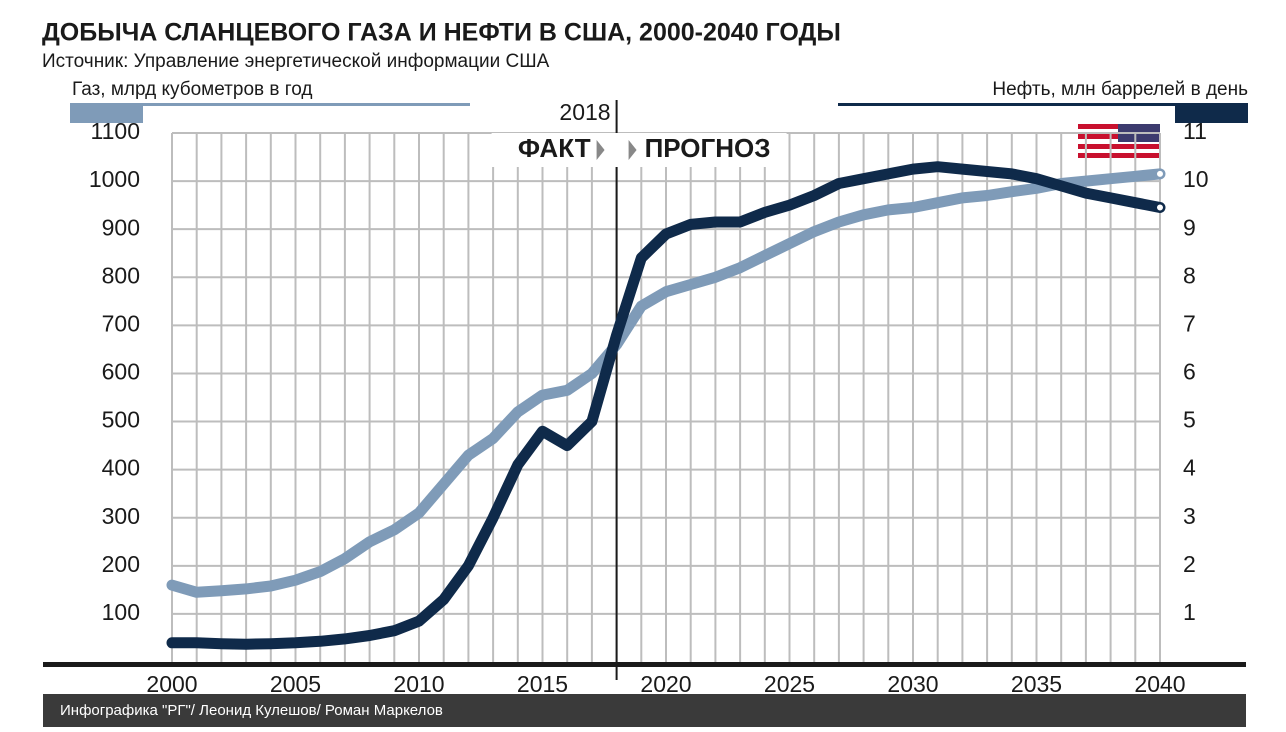 This screenshot has height=732, width=1286. Describe the element at coordinates (789, 684) in the screenshot. I see `x-tick-label: 2025` at that location.